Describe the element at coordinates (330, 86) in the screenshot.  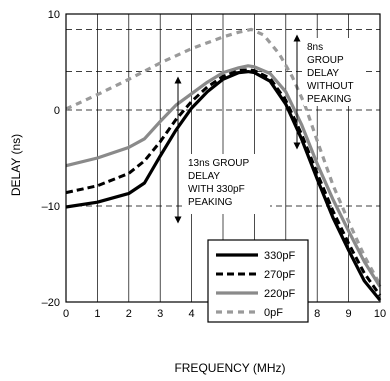
I see `annotation-8ns-line-4: WITHOUT` at that location.